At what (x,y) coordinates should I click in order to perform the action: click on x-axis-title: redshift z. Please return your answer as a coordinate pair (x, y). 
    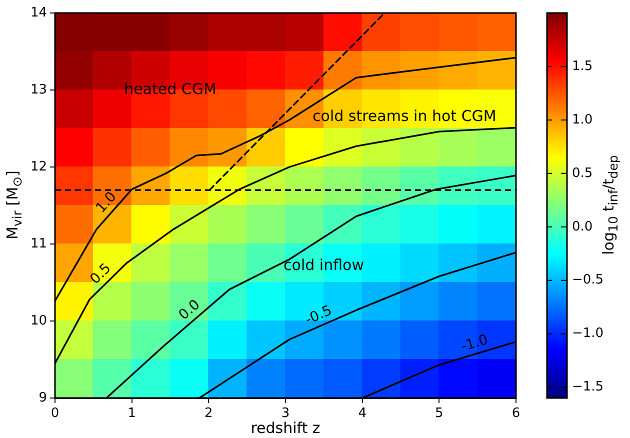
    Looking at the image, I should click on (285, 427).